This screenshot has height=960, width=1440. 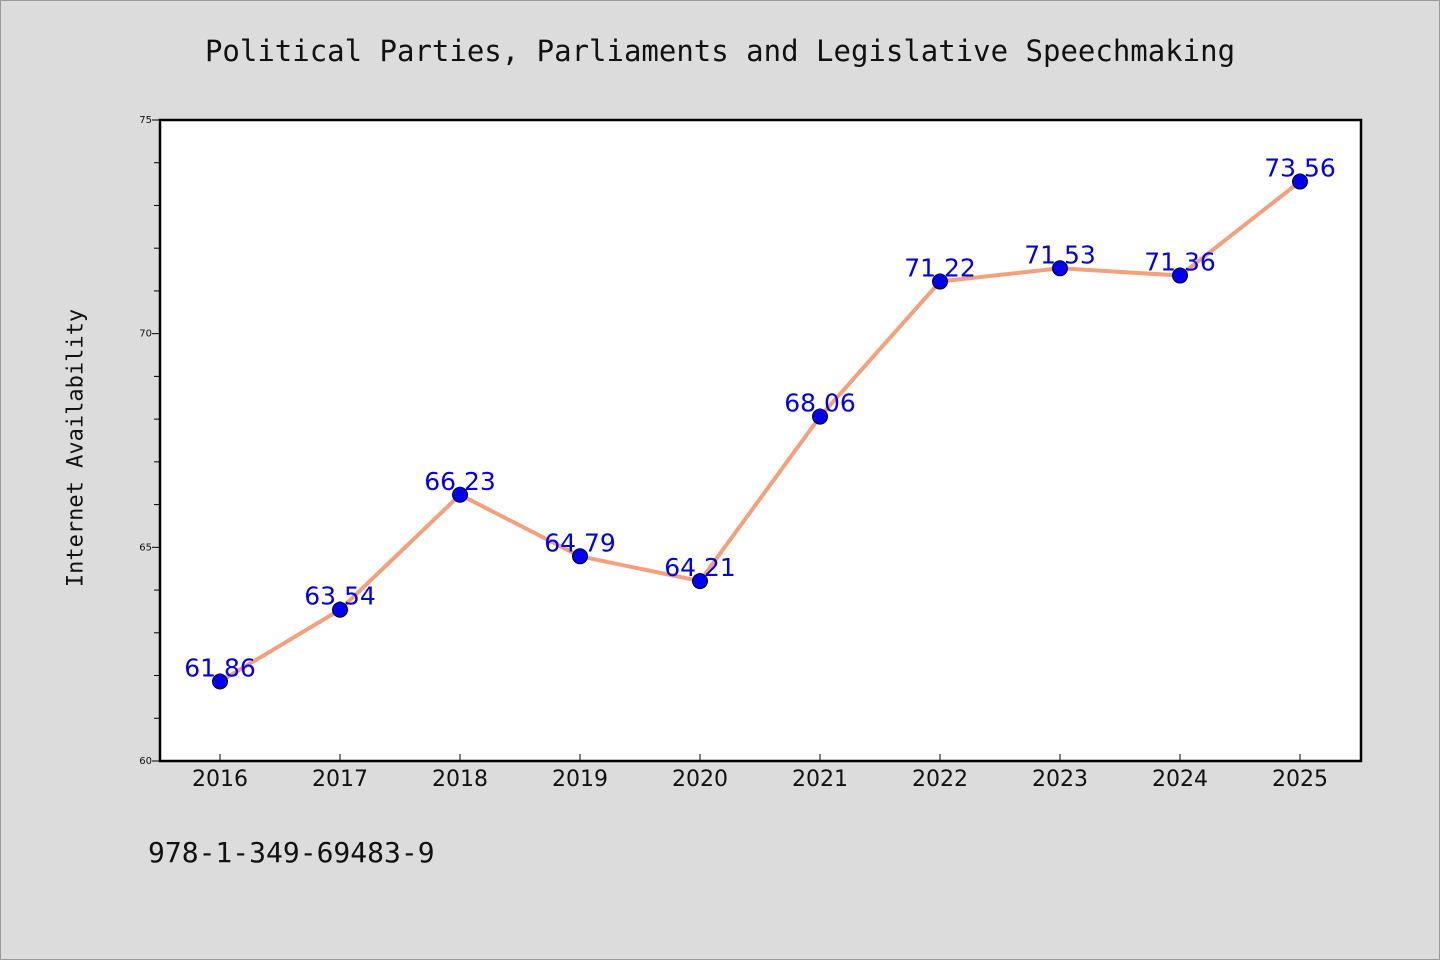 What do you see at coordinates (940, 268) in the screenshot?
I see `data-label: 71.22` at bounding box center [940, 268].